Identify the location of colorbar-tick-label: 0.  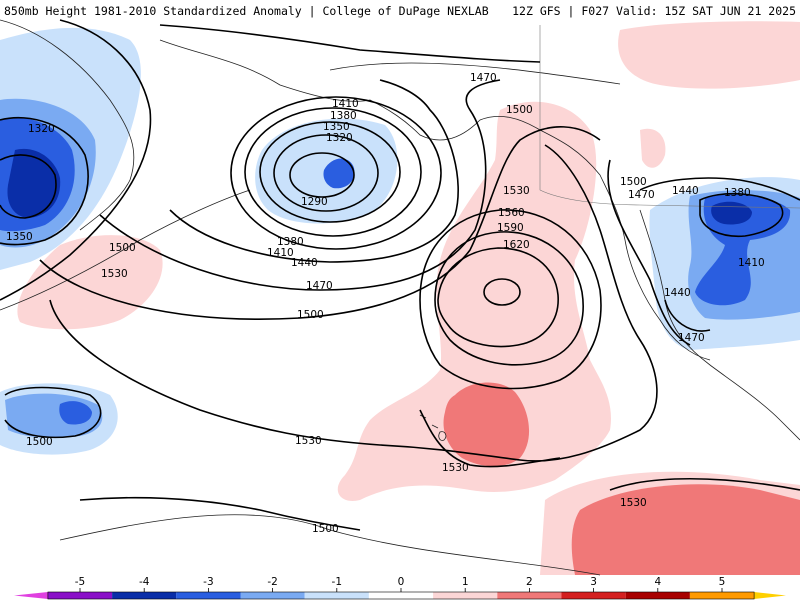
(401, 582).